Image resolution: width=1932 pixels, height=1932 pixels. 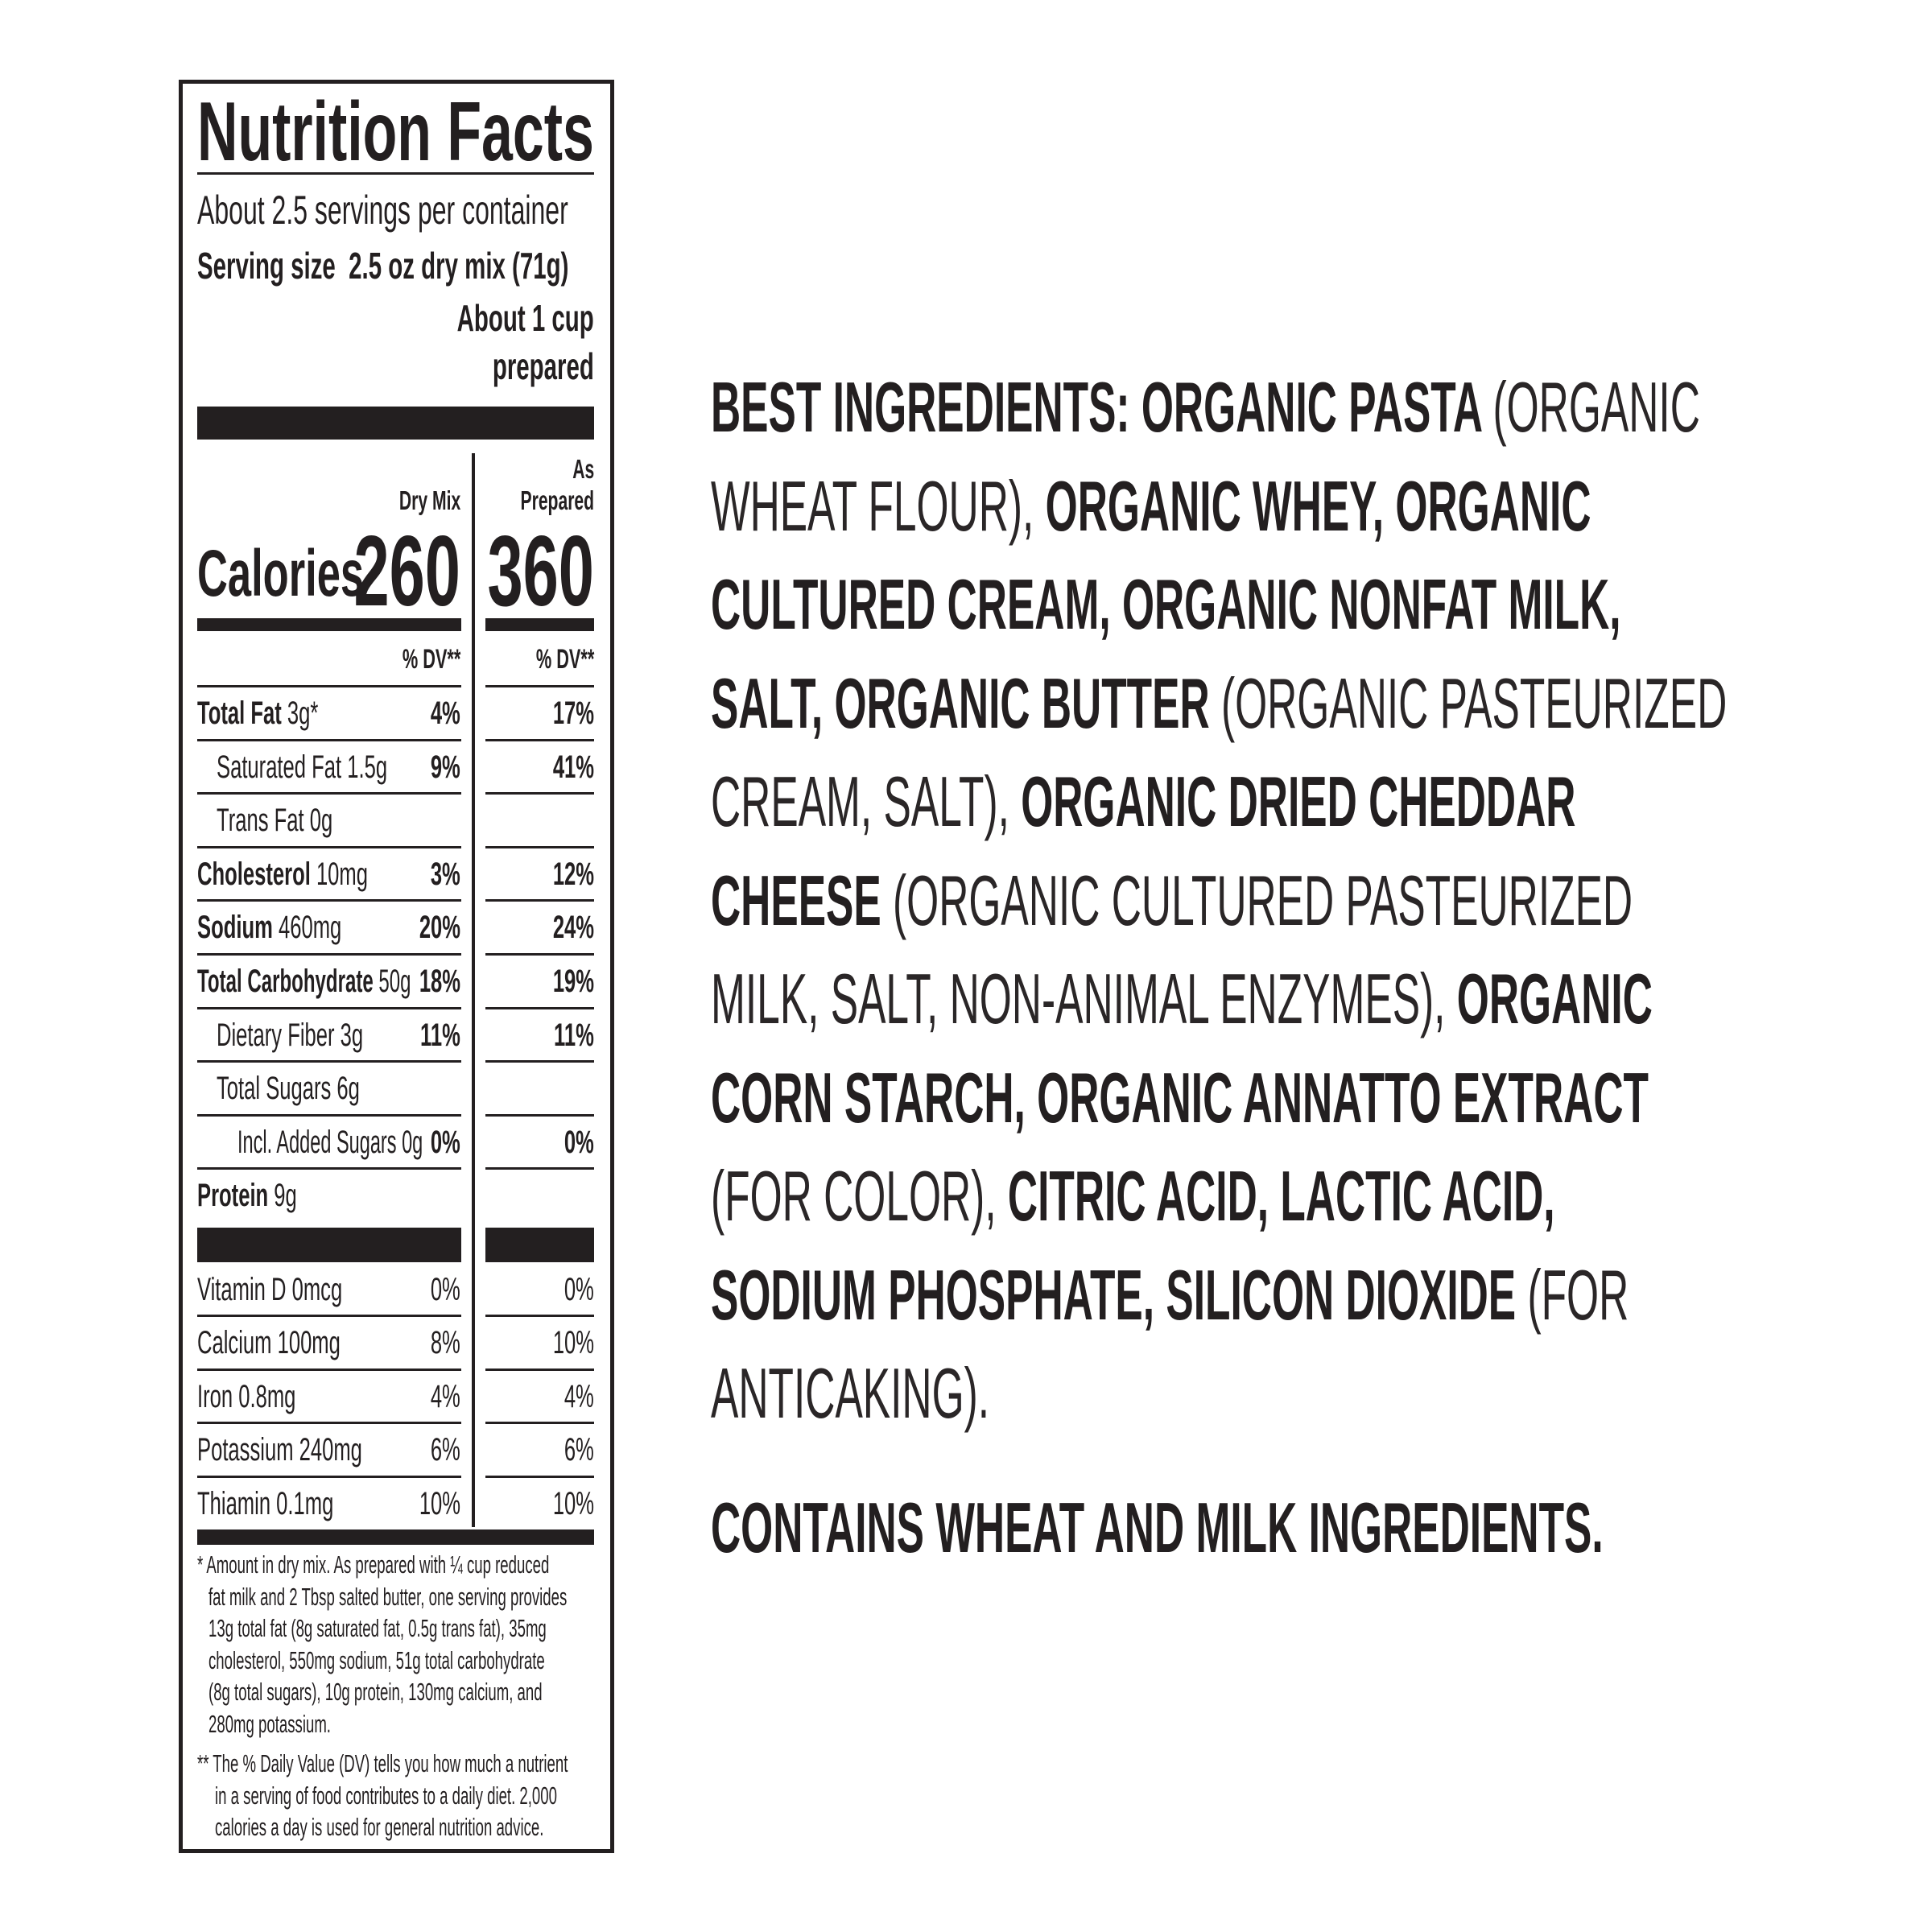 I want to click on dv-prep-text: 12%, so click(x=573, y=874).